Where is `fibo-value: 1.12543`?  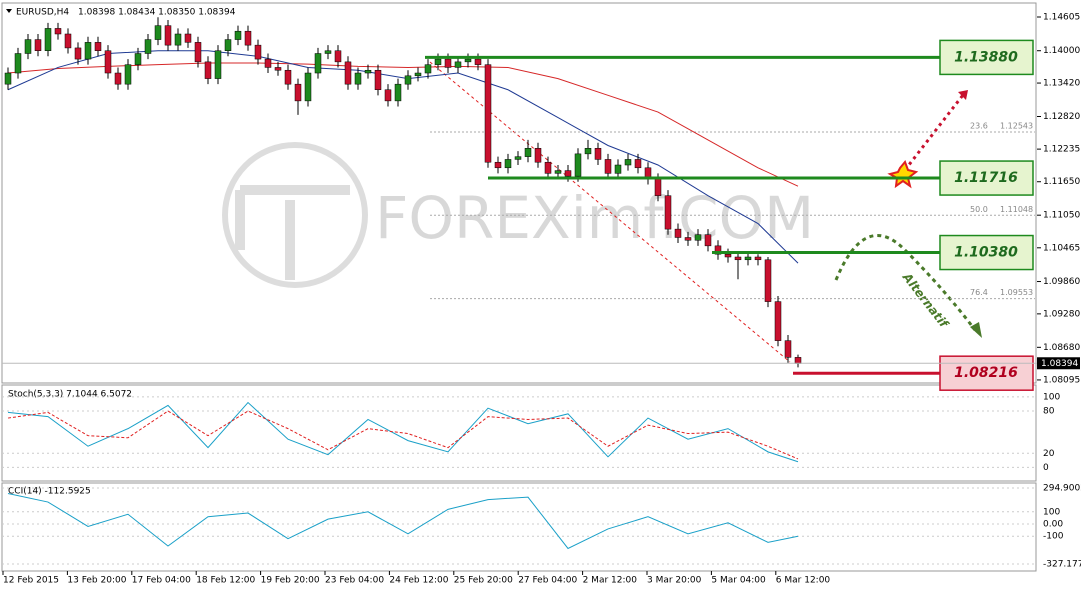
fibo-value: 1.12543 is located at coordinates (1016, 125).